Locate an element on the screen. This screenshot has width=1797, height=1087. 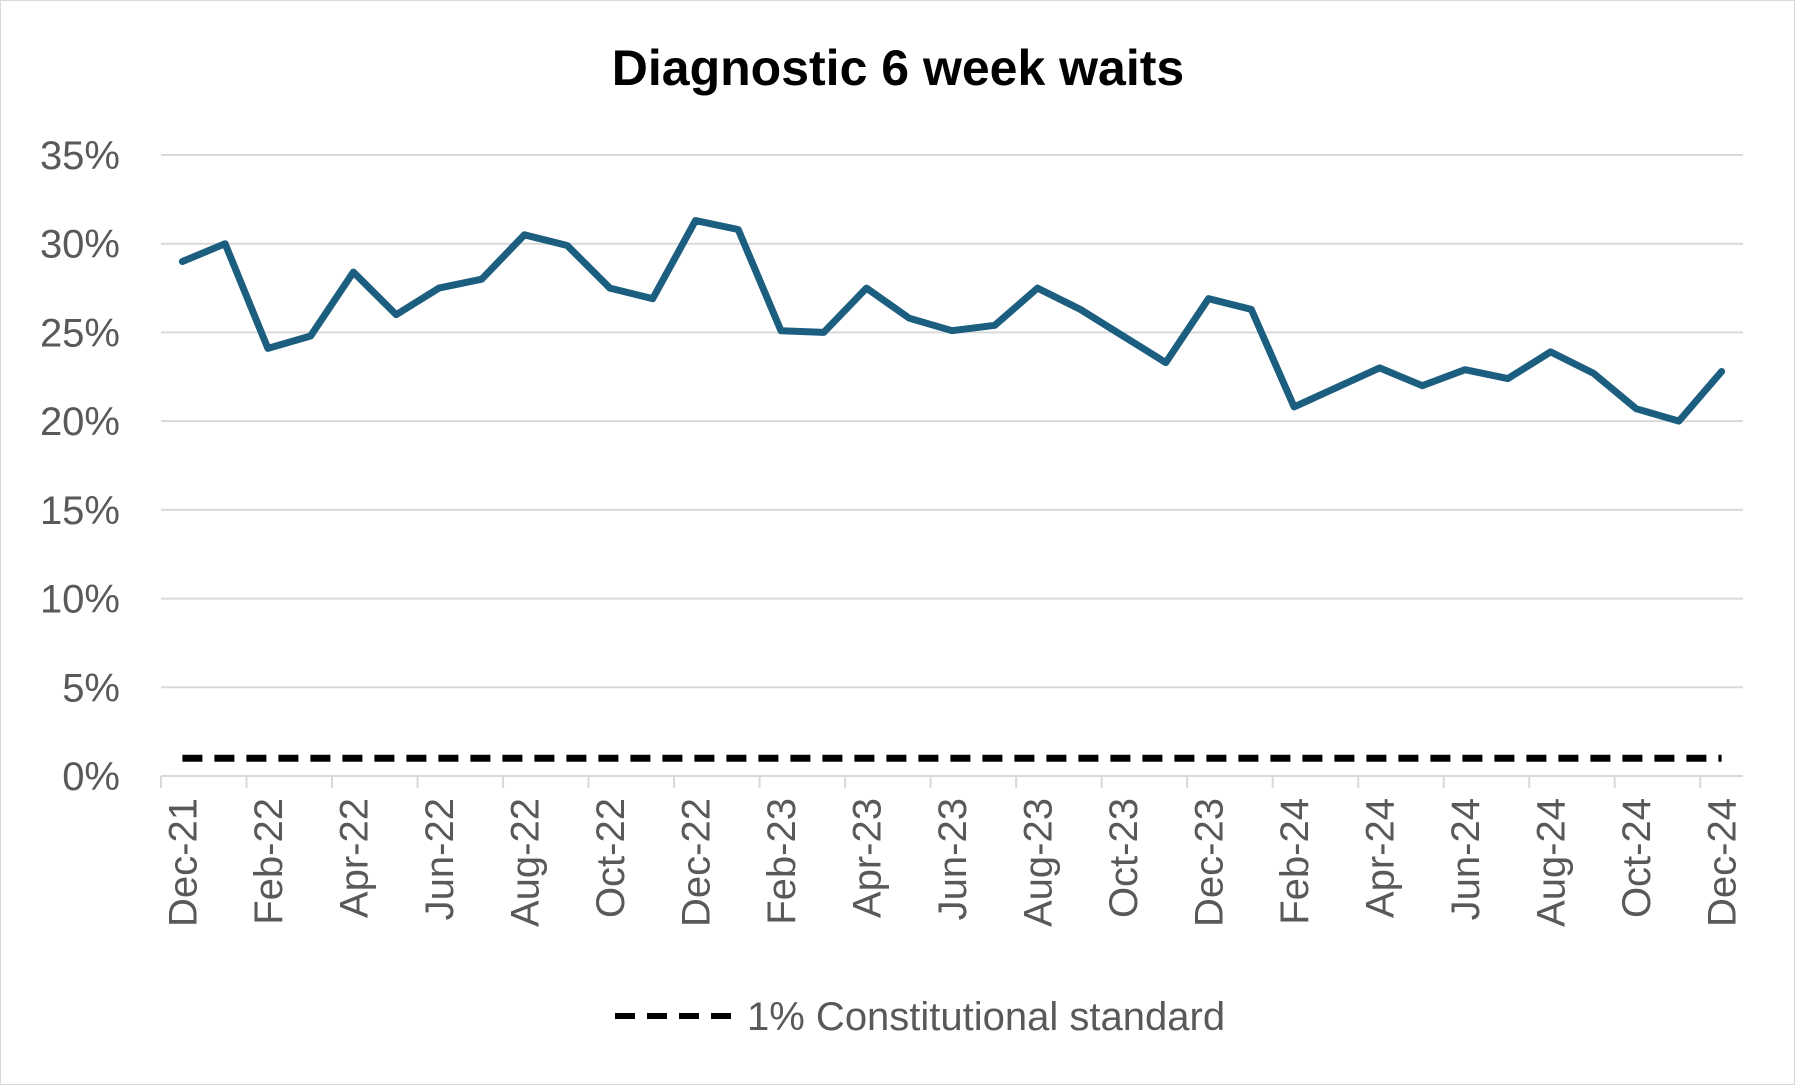
legend: 1% Constitutional standard is located at coordinates (920, 1017).